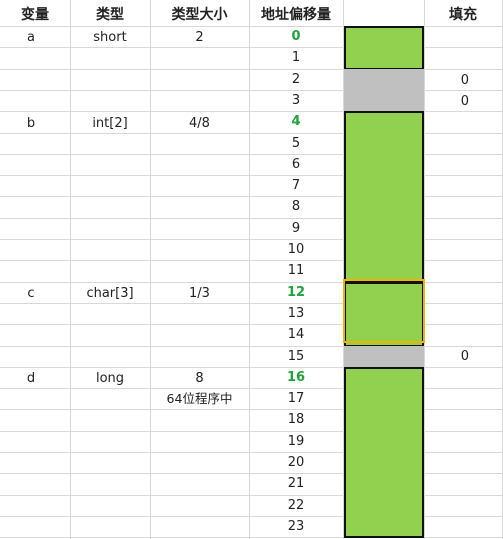 The height and width of the screenshot is (539, 503). I want to click on offset-cell: 4, so click(296, 122).